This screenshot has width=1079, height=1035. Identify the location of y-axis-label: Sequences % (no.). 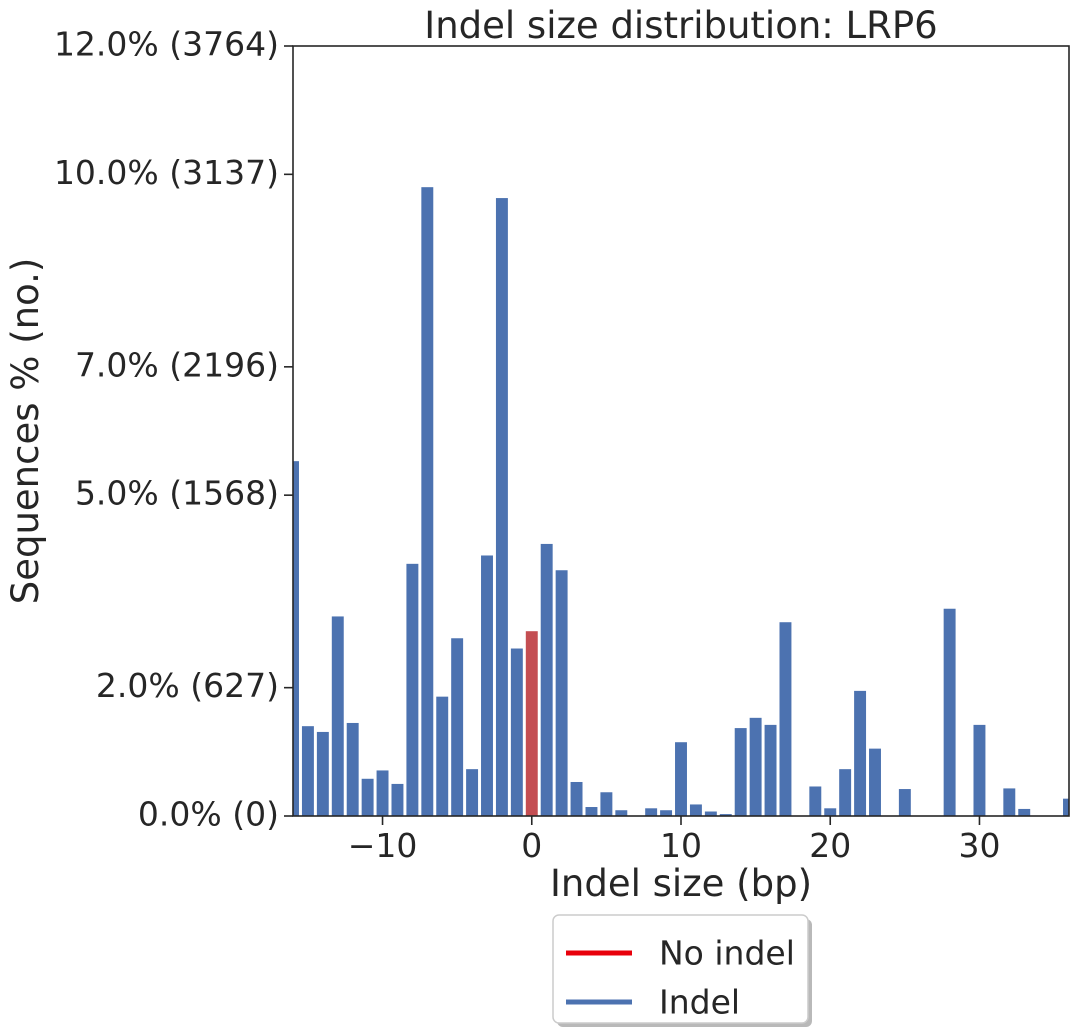
(25, 431).